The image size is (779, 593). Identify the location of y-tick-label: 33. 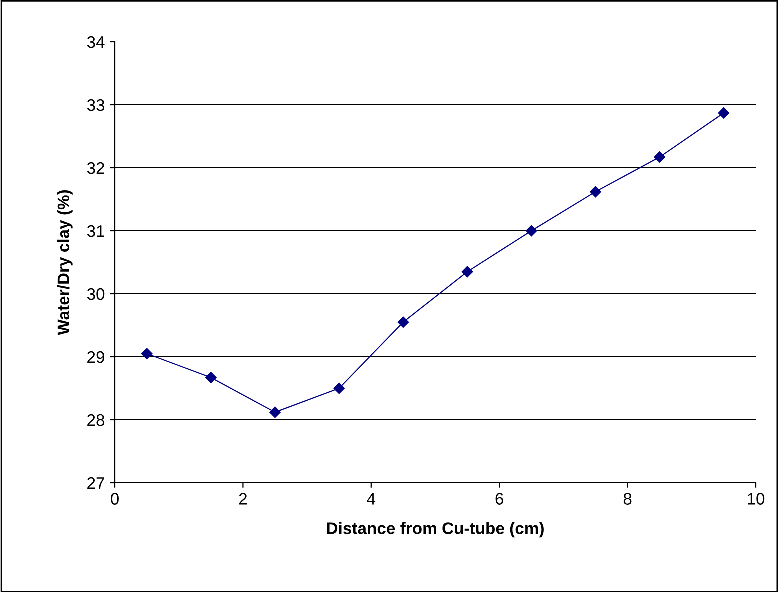
(96, 105).